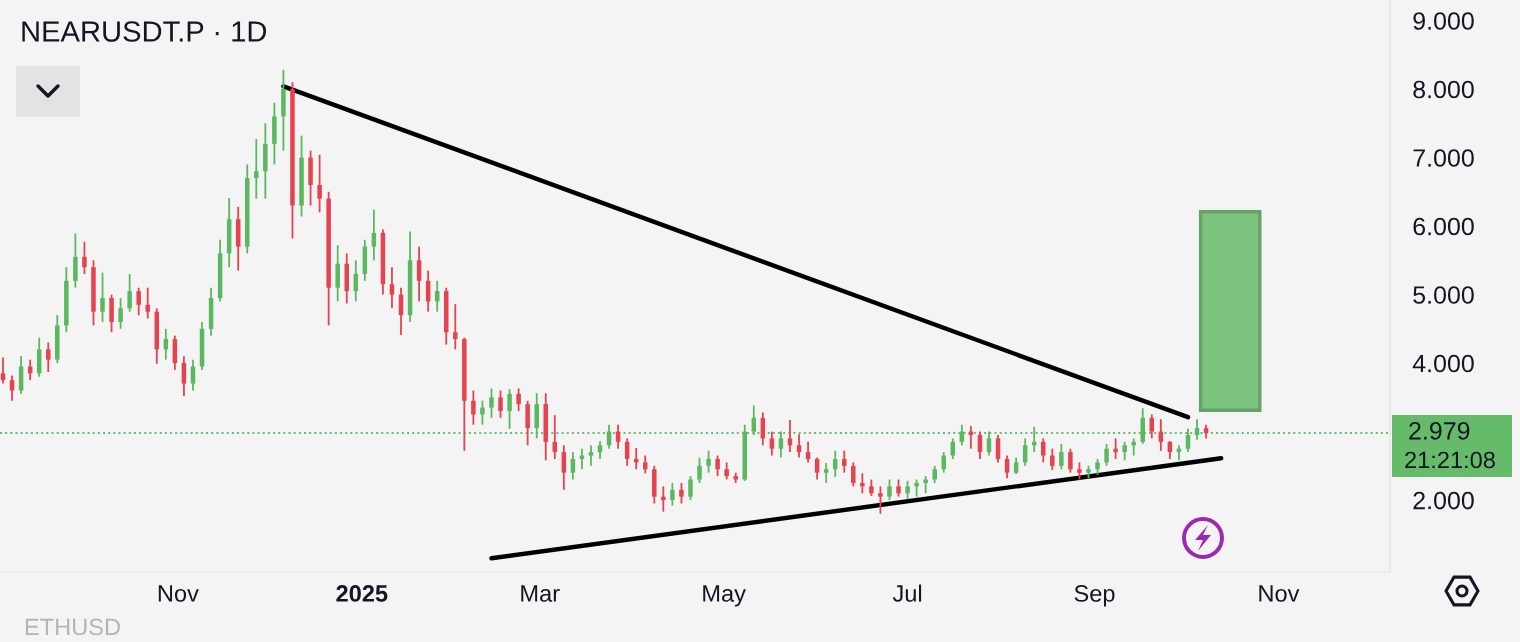 Image resolution: width=1520 pixels, height=642 pixels. I want to click on x-tick-label: Mar, so click(540, 593).